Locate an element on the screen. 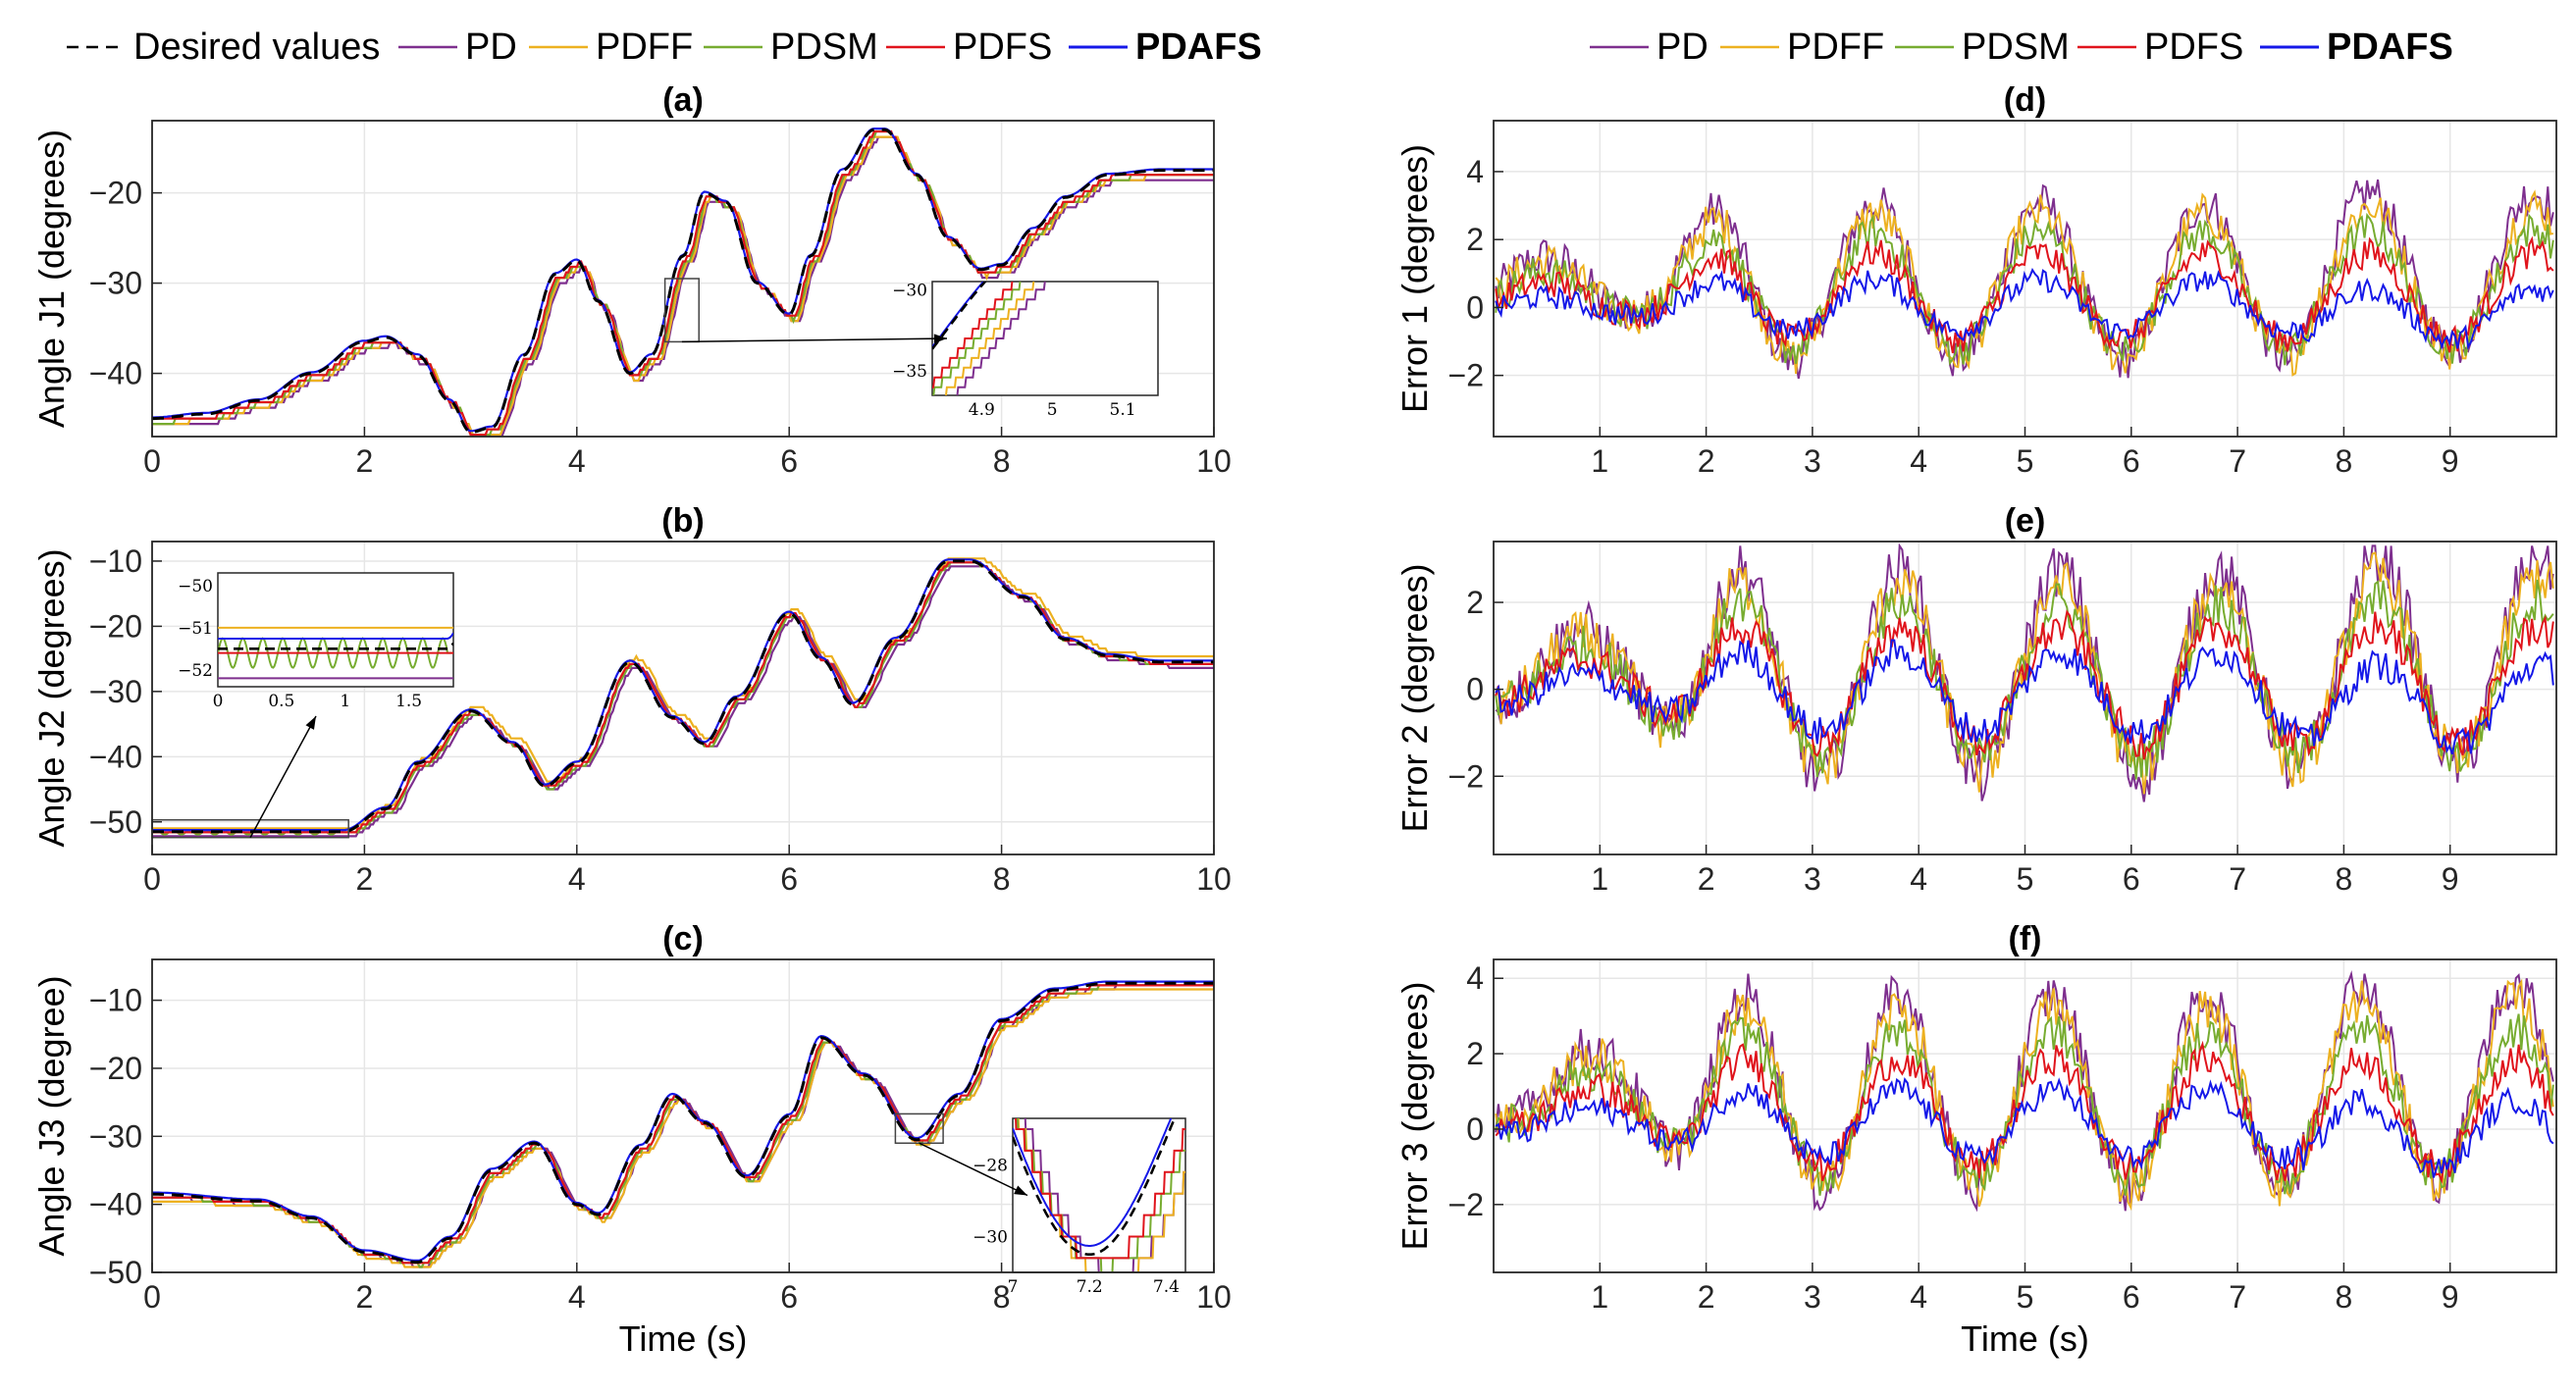 The image size is (2576, 1396). zoom-y-tick-label: −28 is located at coordinates (990, 1165).